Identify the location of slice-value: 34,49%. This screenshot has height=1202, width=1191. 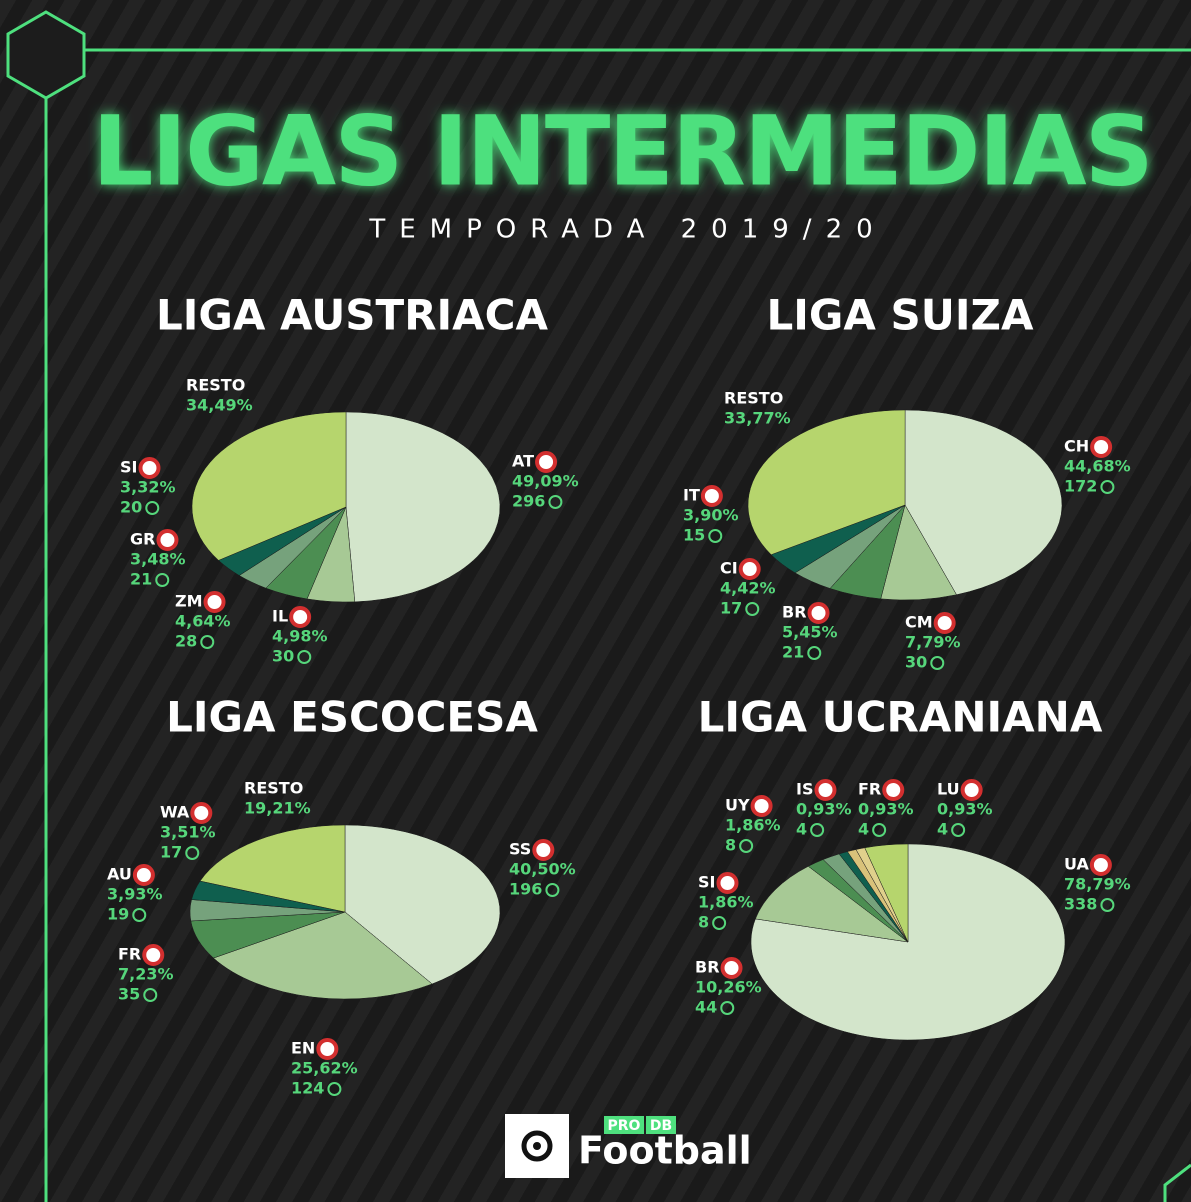
(219, 405).